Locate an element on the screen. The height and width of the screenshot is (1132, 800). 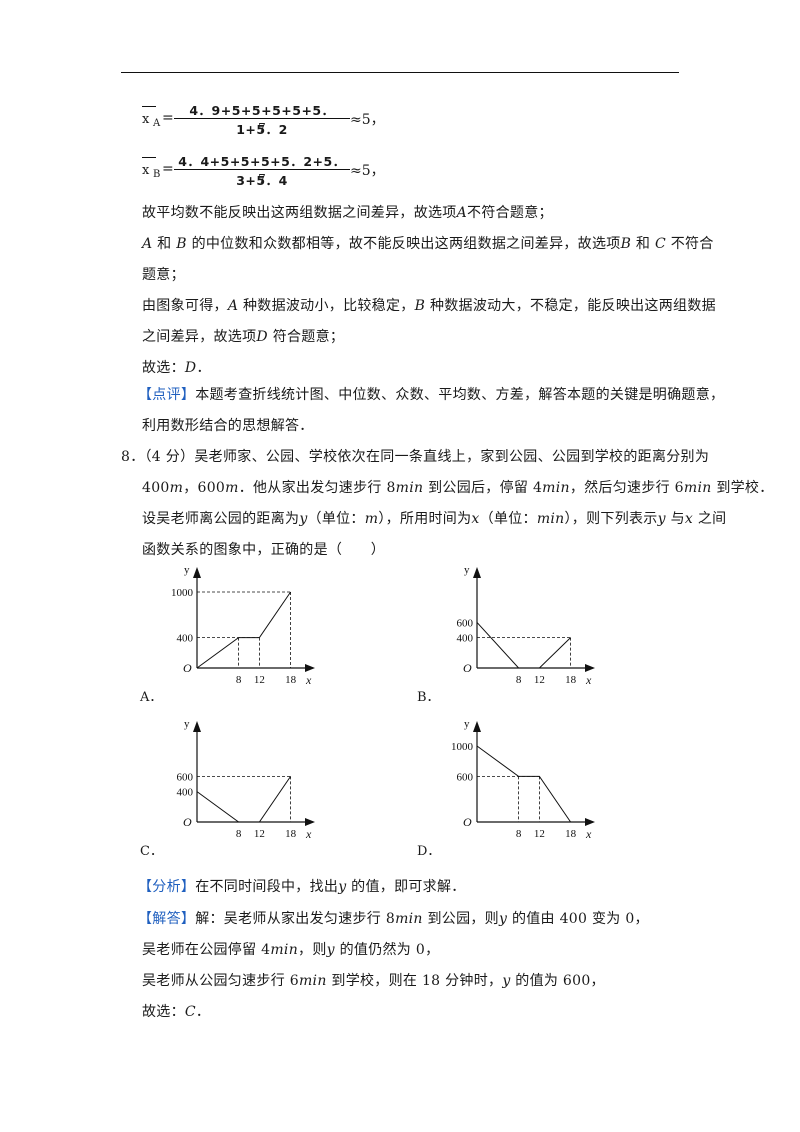
formula-numerator: 4．9+5+5+5+5+5．1+5．2 is located at coordinates (262, 120).